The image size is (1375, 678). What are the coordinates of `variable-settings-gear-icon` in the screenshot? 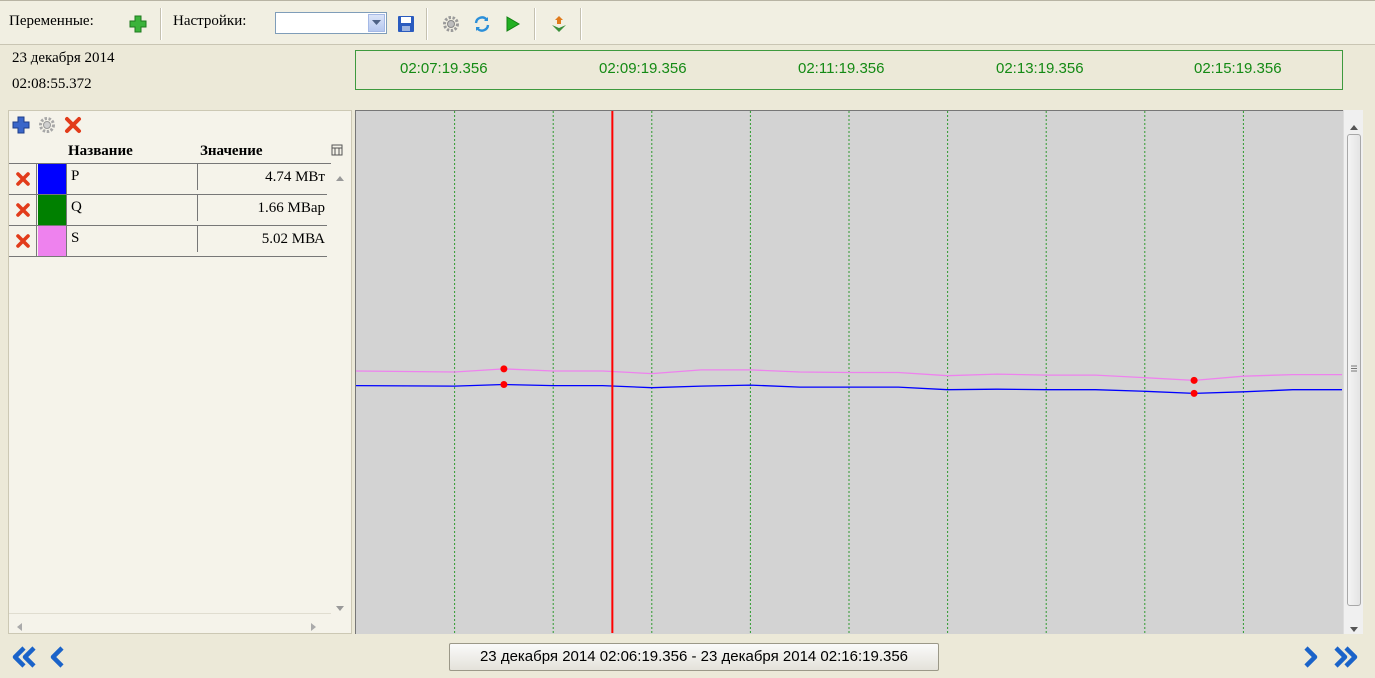 It's located at (47, 125).